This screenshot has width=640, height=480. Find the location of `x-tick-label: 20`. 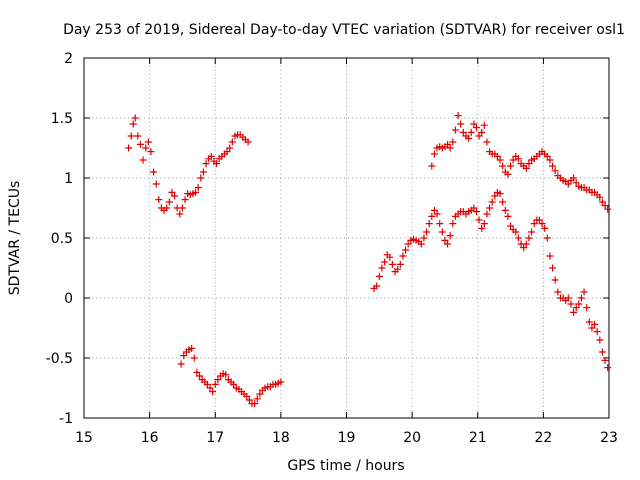

x-tick-label: 20 is located at coordinates (412, 438).